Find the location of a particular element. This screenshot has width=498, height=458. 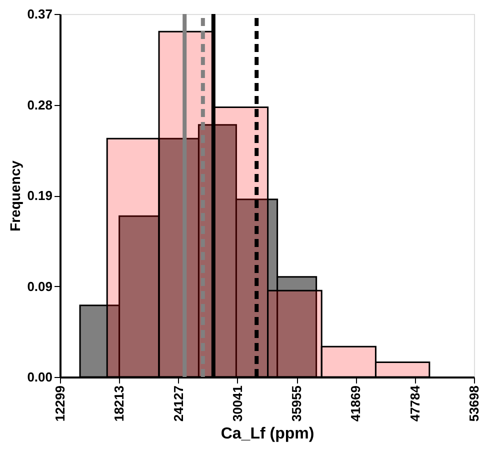

x-tick-label: 35955 is located at coordinates (296, 404).